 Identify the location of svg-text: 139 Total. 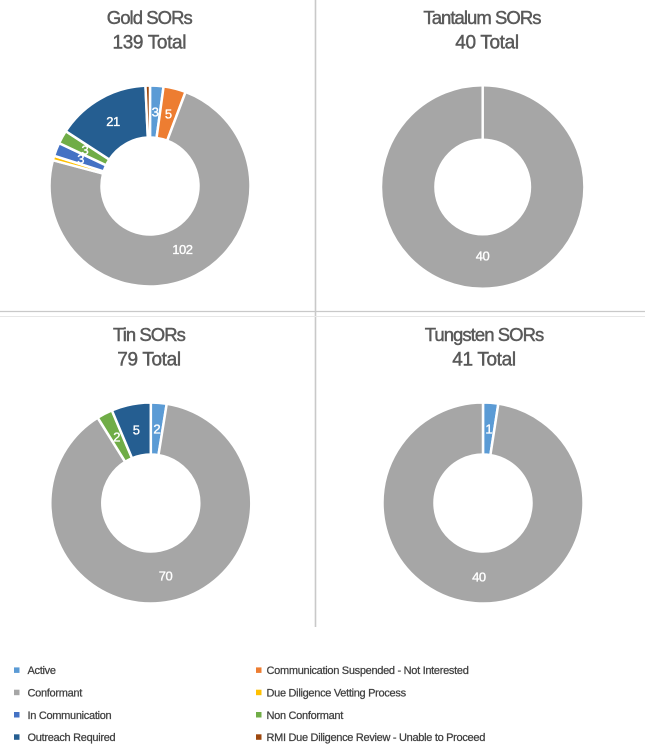
(149, 43).